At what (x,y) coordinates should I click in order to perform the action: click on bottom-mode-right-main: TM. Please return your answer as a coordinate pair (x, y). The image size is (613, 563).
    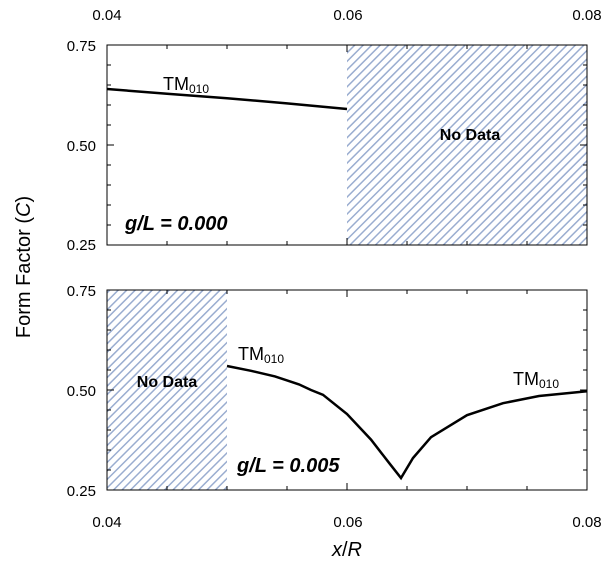
    Looking at the image, I should click on (526, 379).